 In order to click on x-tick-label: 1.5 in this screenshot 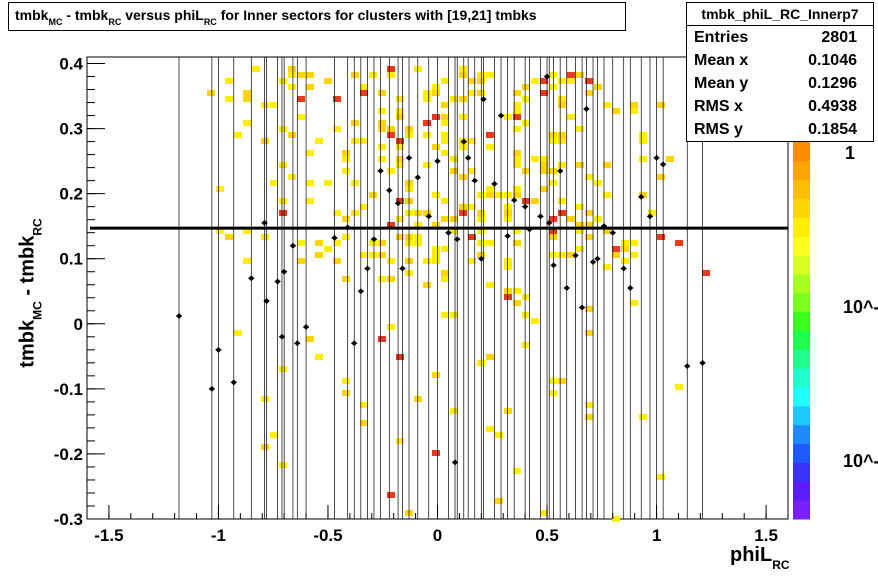, I will do `click(766, 535)`.